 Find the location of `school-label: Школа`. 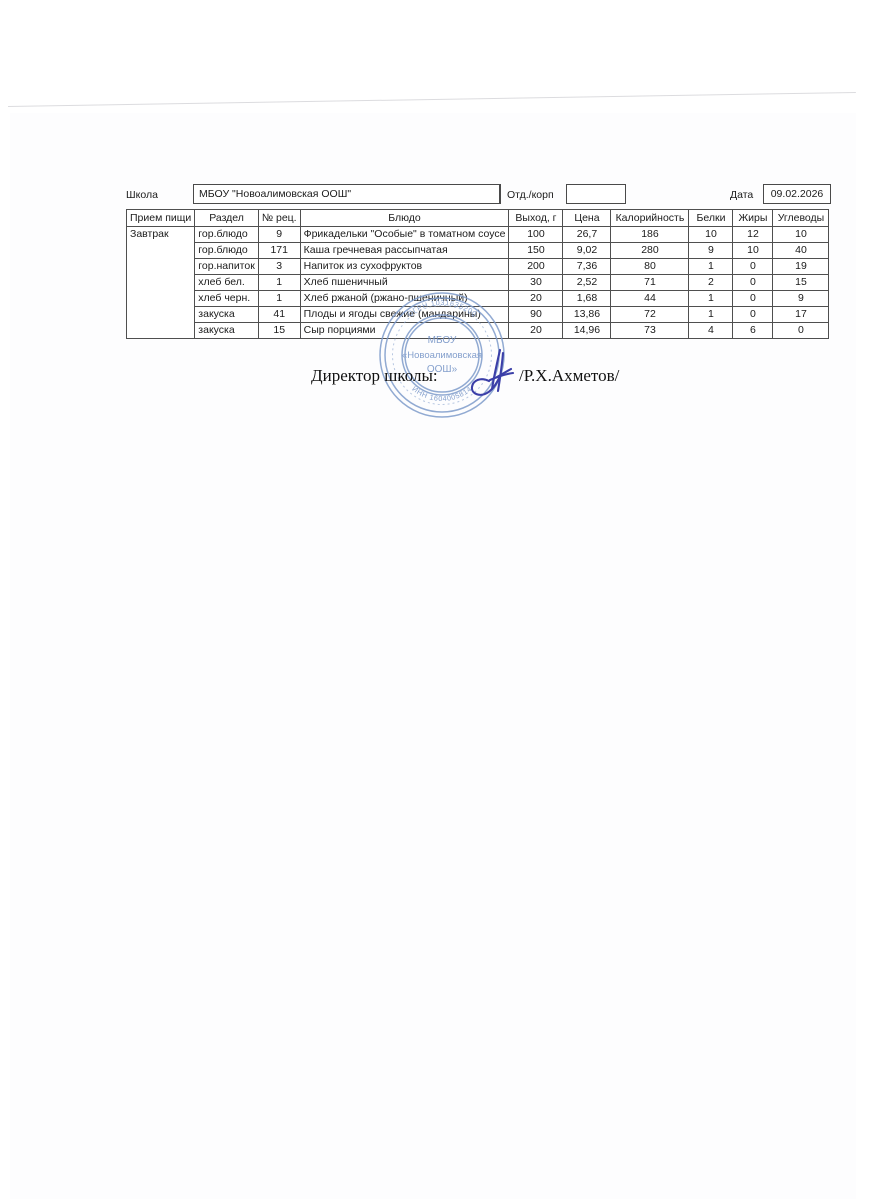

school-label: Школа is located at coordinates (142, 195).